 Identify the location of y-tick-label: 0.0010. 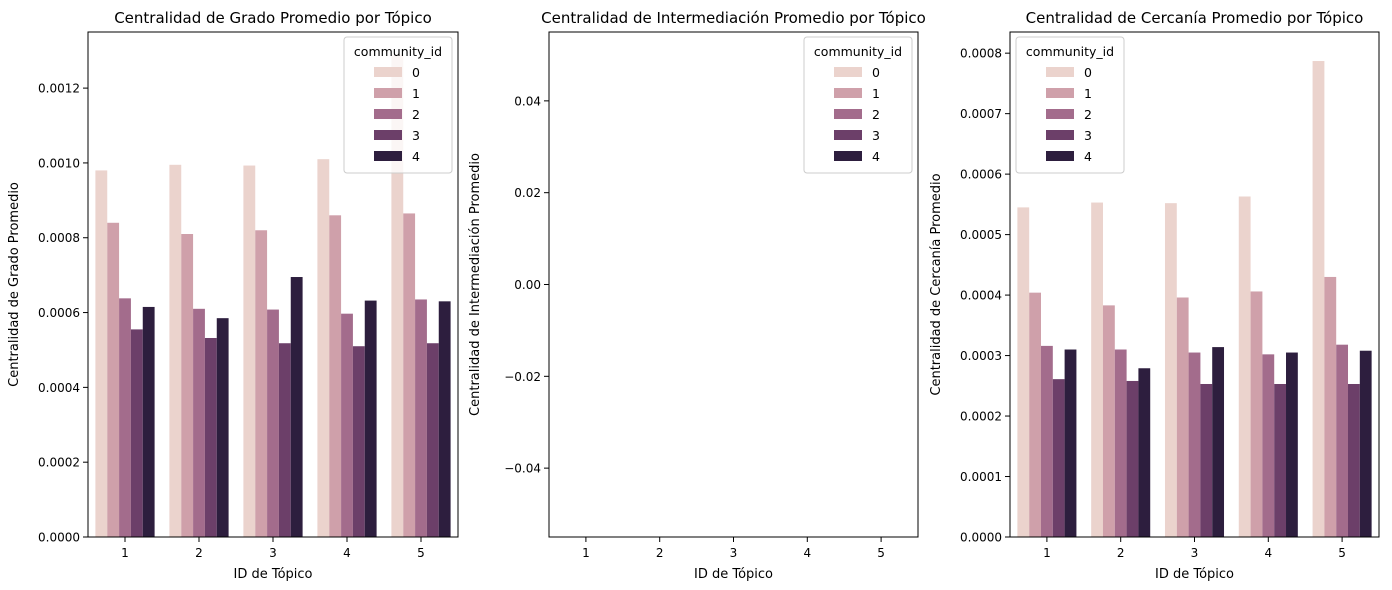
(59, 163).